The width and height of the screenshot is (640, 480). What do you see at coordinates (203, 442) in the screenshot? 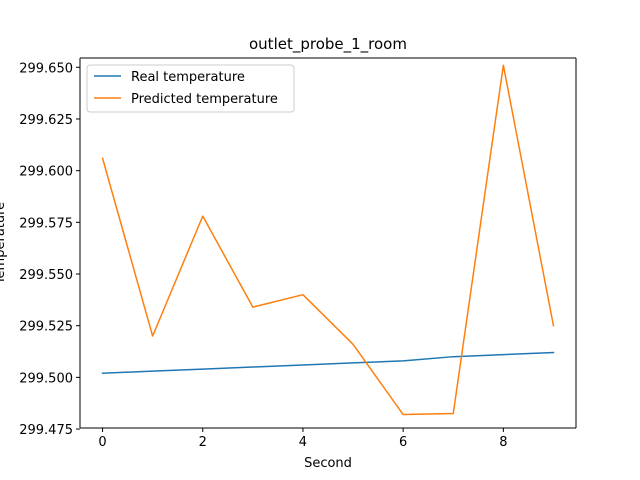
I see `x-tick-label: 2` at bounding box center [203, 442].